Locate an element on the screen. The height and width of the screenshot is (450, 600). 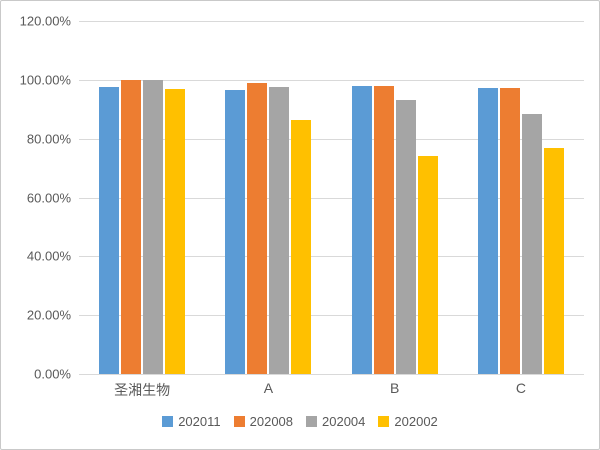
legend-label: 202002 is located at coordinates (416, 421).